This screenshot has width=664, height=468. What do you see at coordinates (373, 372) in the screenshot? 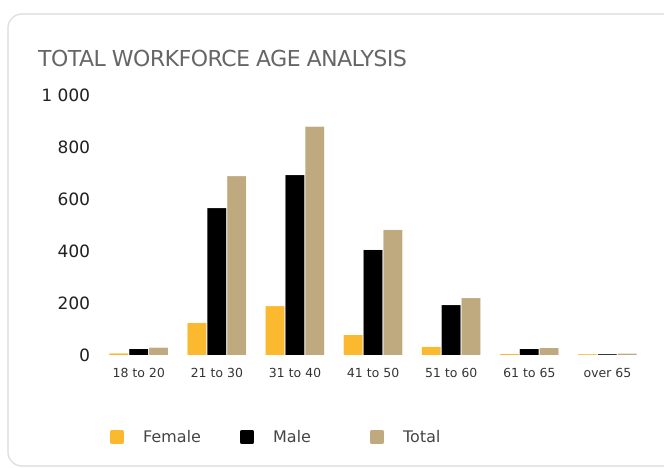
I see `x-tick-label: 41 to 50` at bounding box center [373, 372].